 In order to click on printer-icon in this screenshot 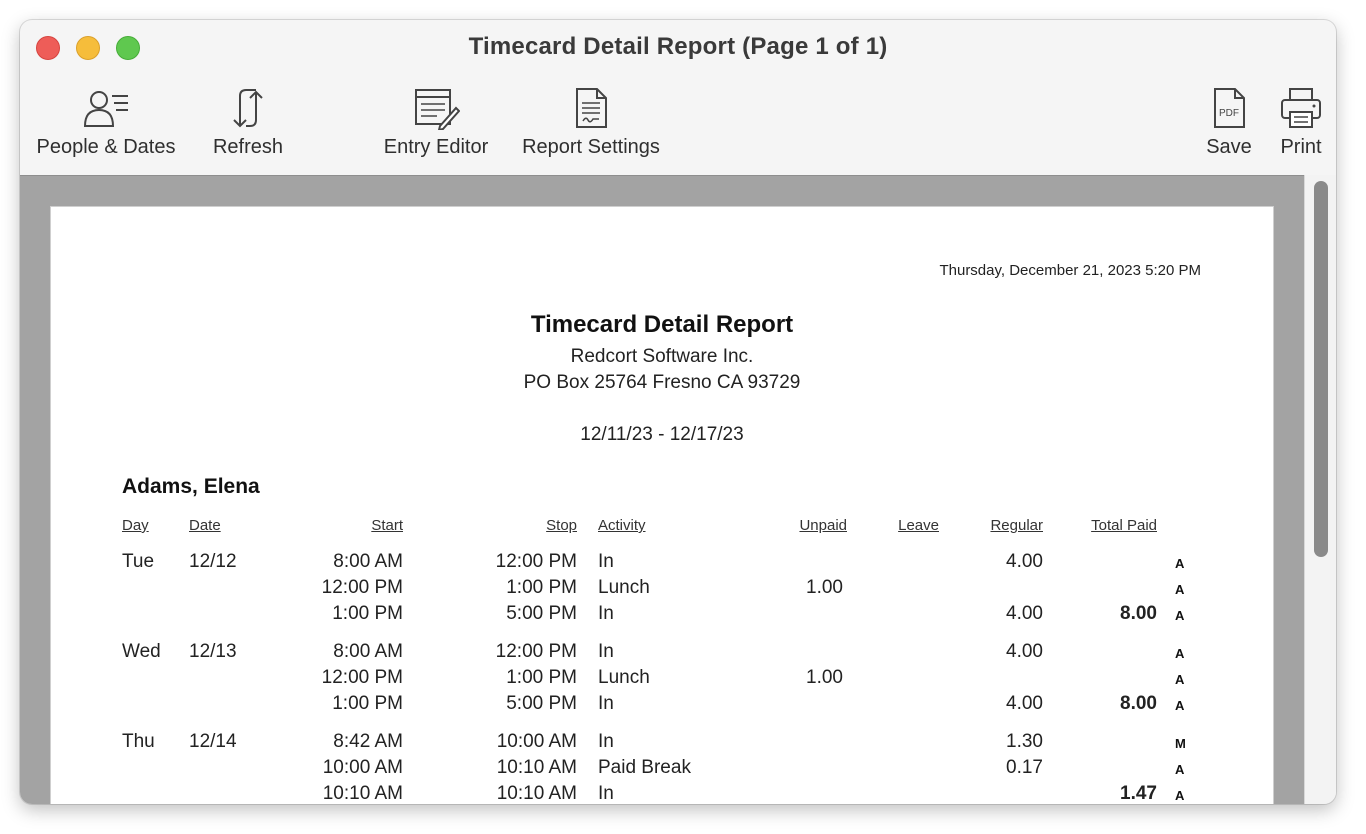, I will do `click(1301, 108)`.